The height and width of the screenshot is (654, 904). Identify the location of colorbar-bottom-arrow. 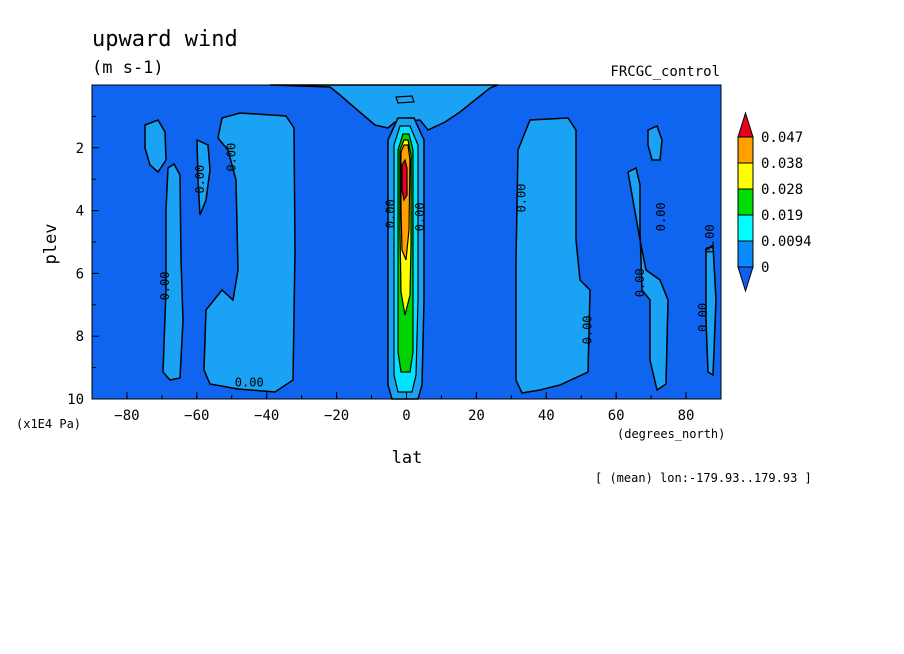
(745, 279).